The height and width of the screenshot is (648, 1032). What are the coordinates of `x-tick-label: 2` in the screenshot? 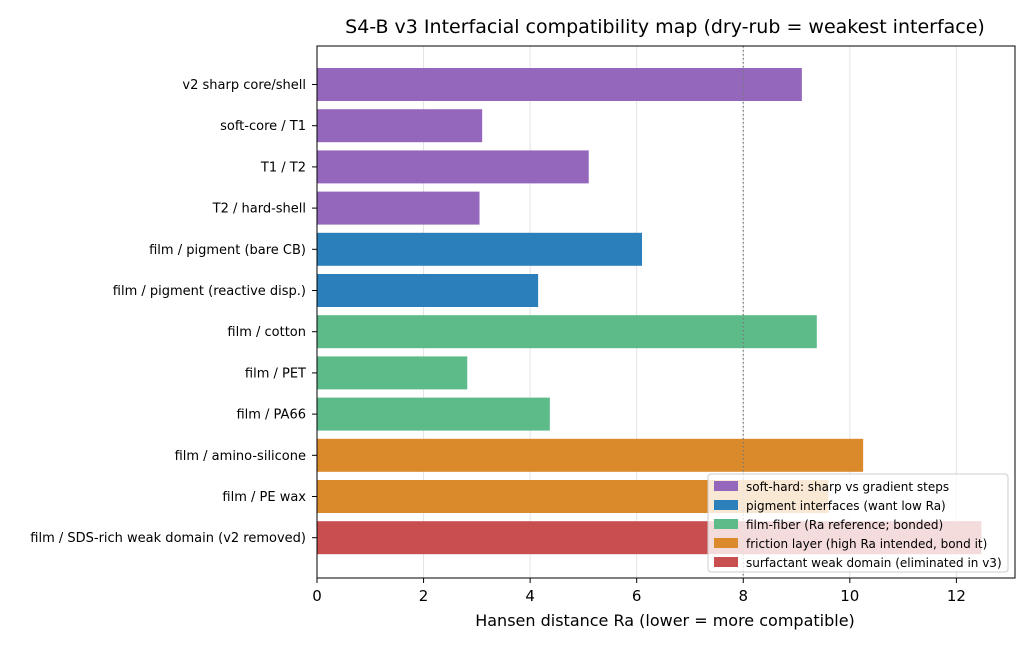 It's located at (424, 596).